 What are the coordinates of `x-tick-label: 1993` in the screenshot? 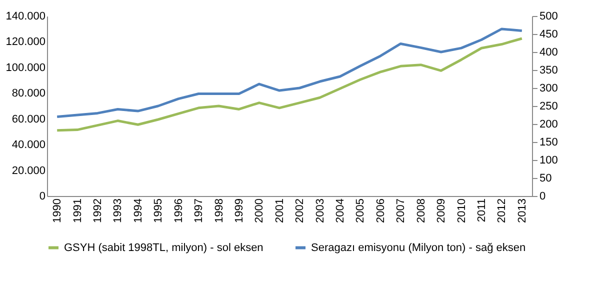 It's located at (118, 210).